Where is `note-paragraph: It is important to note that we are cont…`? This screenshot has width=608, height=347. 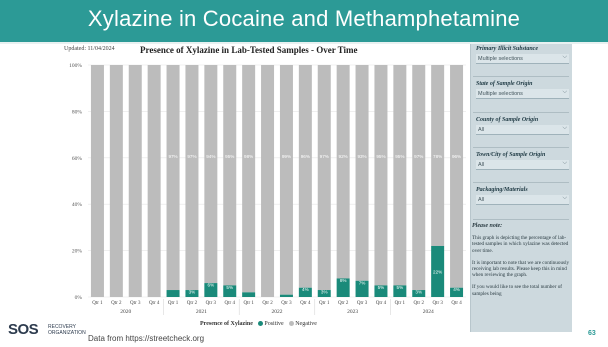 note-paragraph: It is important to note that we are cont… is located at coordinates (521, 269).